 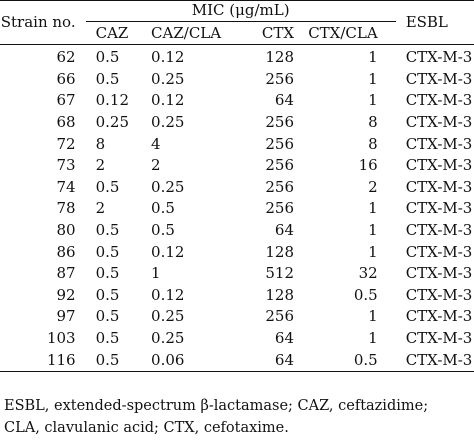 I want to click on cell-strain: 74, so click(x=66, y=186).